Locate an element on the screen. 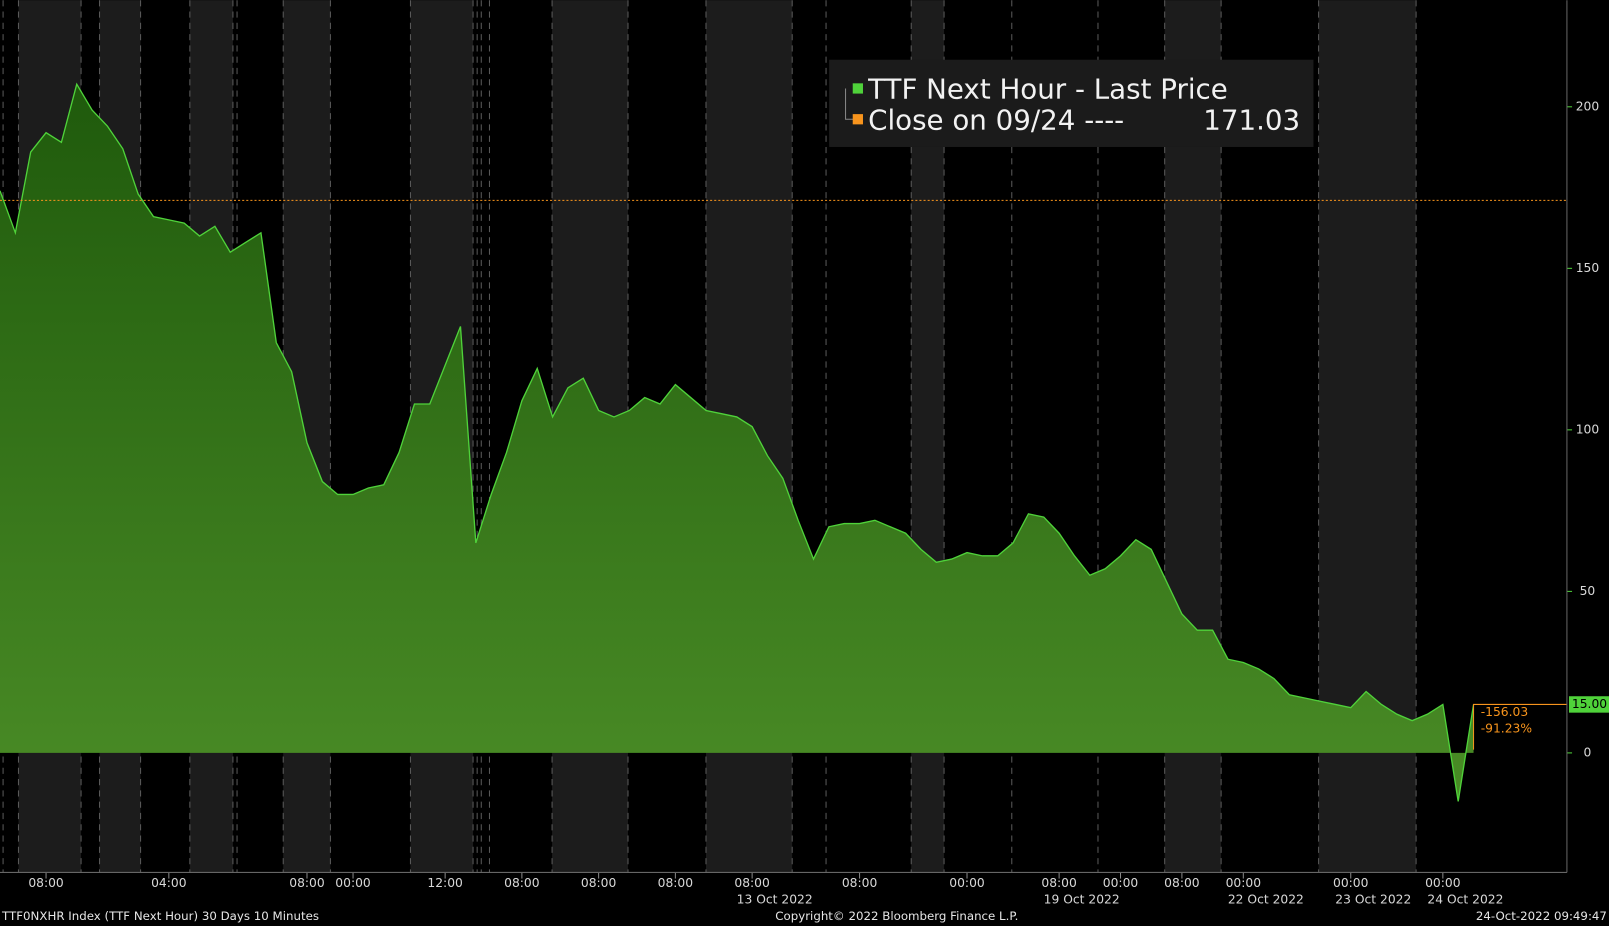  y-tick-label: 0 is located at coordinates (1588, 752).